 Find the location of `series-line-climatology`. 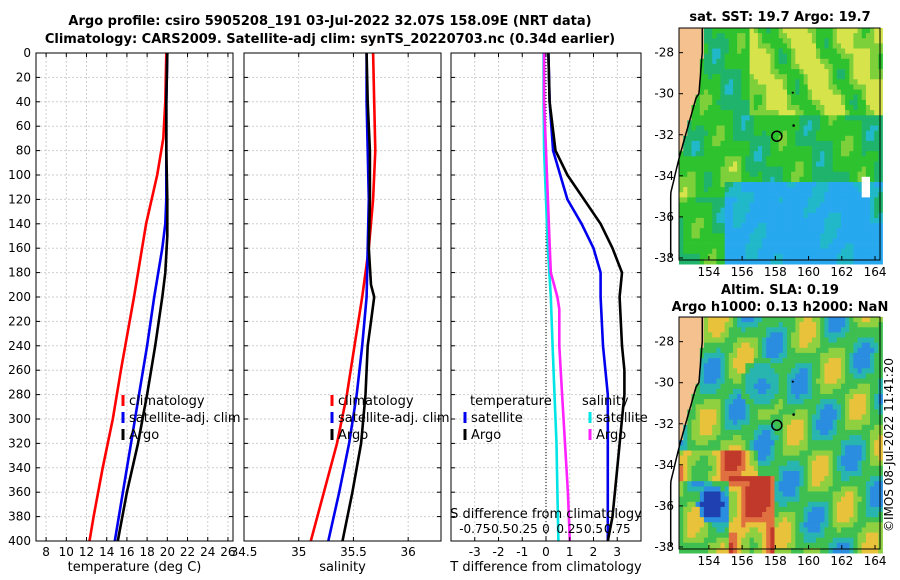

series-line-climatology is located at coordinates (128, 297).